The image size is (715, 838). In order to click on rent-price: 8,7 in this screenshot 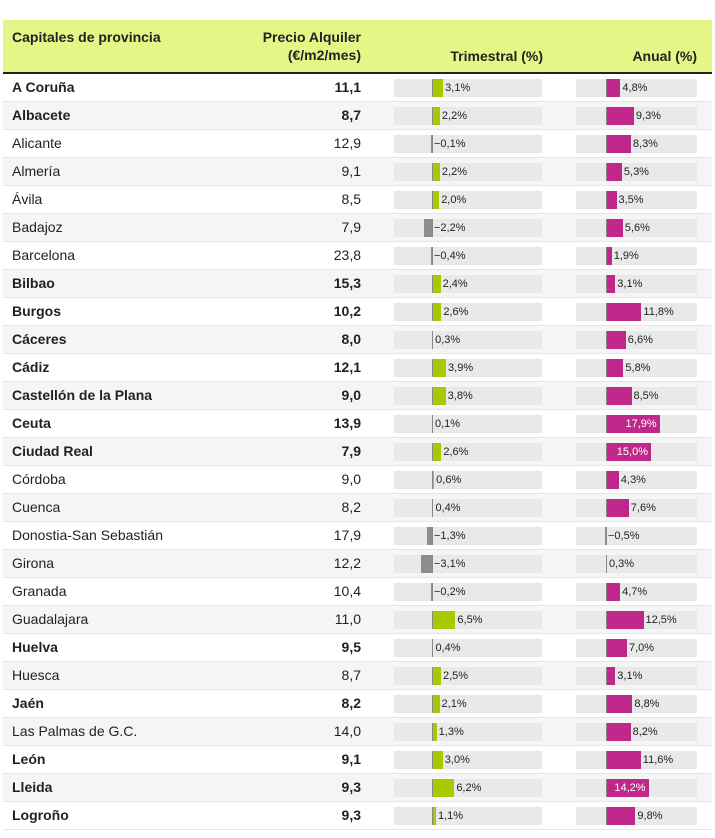, I will do `click(351, 675)`.